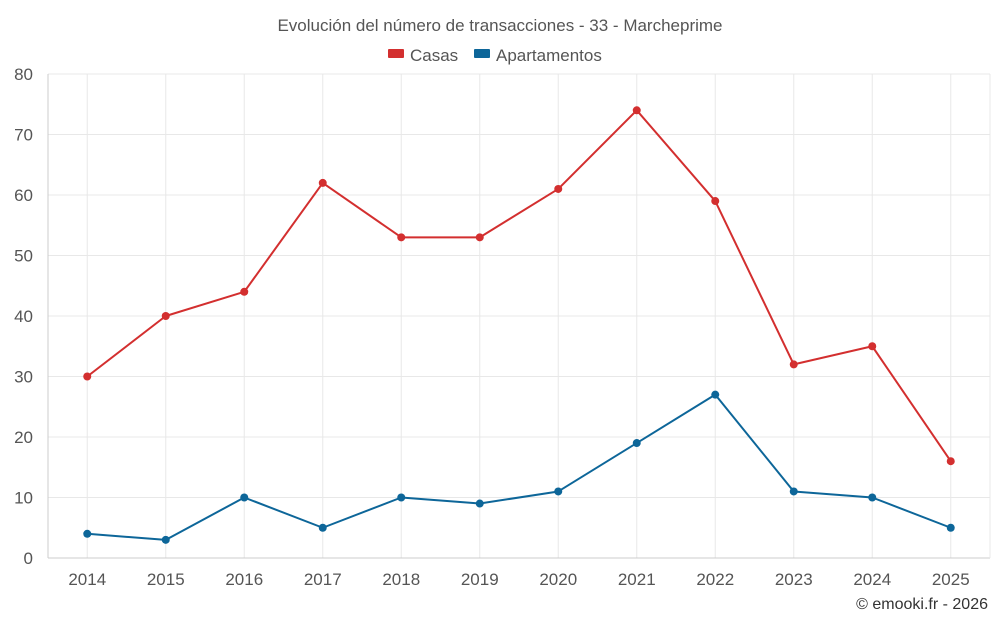  Describe the element at coordinates (794, 579) in the screenshot. I see `x-tick-label: 2023` at that location.